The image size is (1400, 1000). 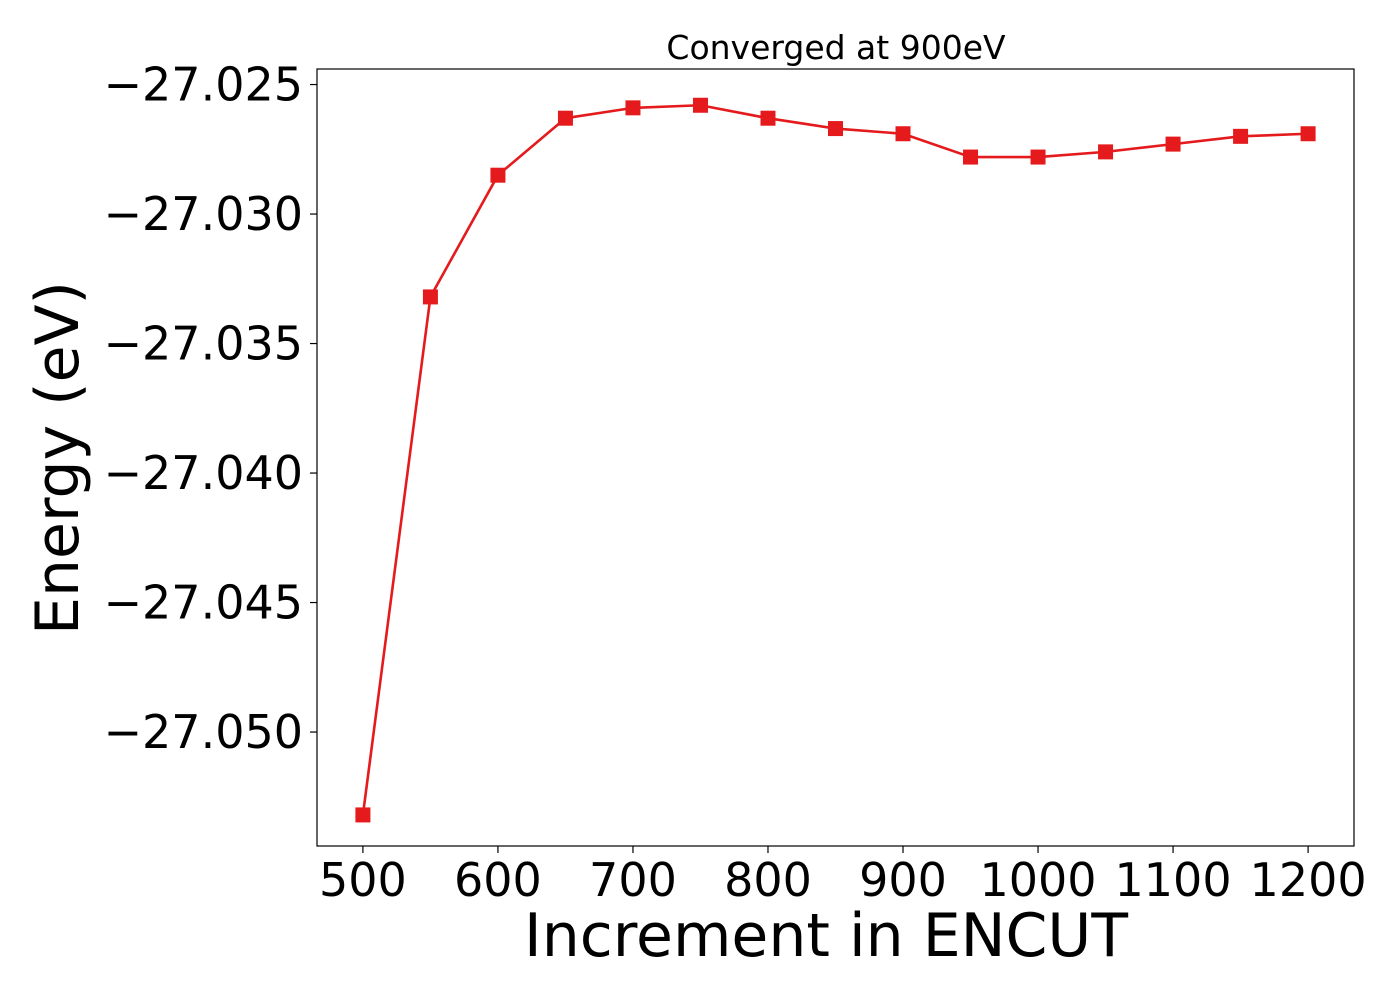 I want to click on y-tick-label: −27.045, so click(x=204, y=603).